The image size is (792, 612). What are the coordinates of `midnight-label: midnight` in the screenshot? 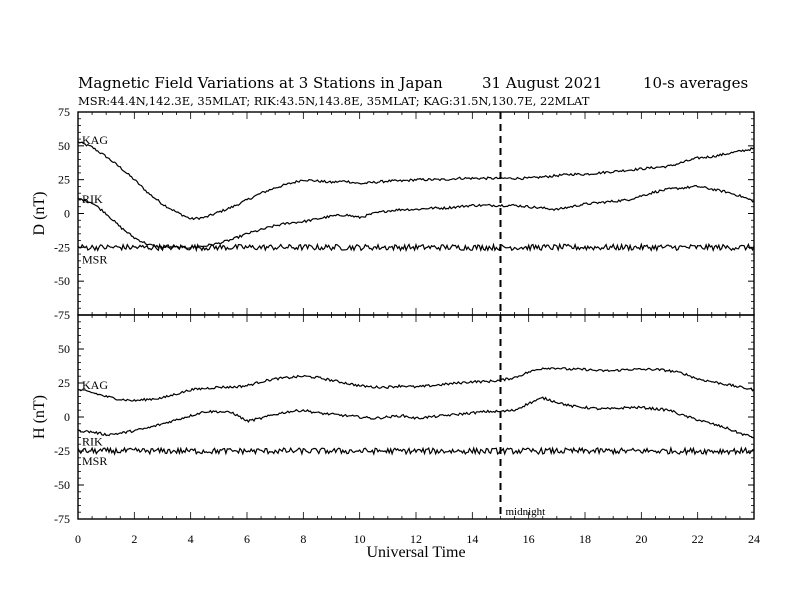 It's located at (526, 512).